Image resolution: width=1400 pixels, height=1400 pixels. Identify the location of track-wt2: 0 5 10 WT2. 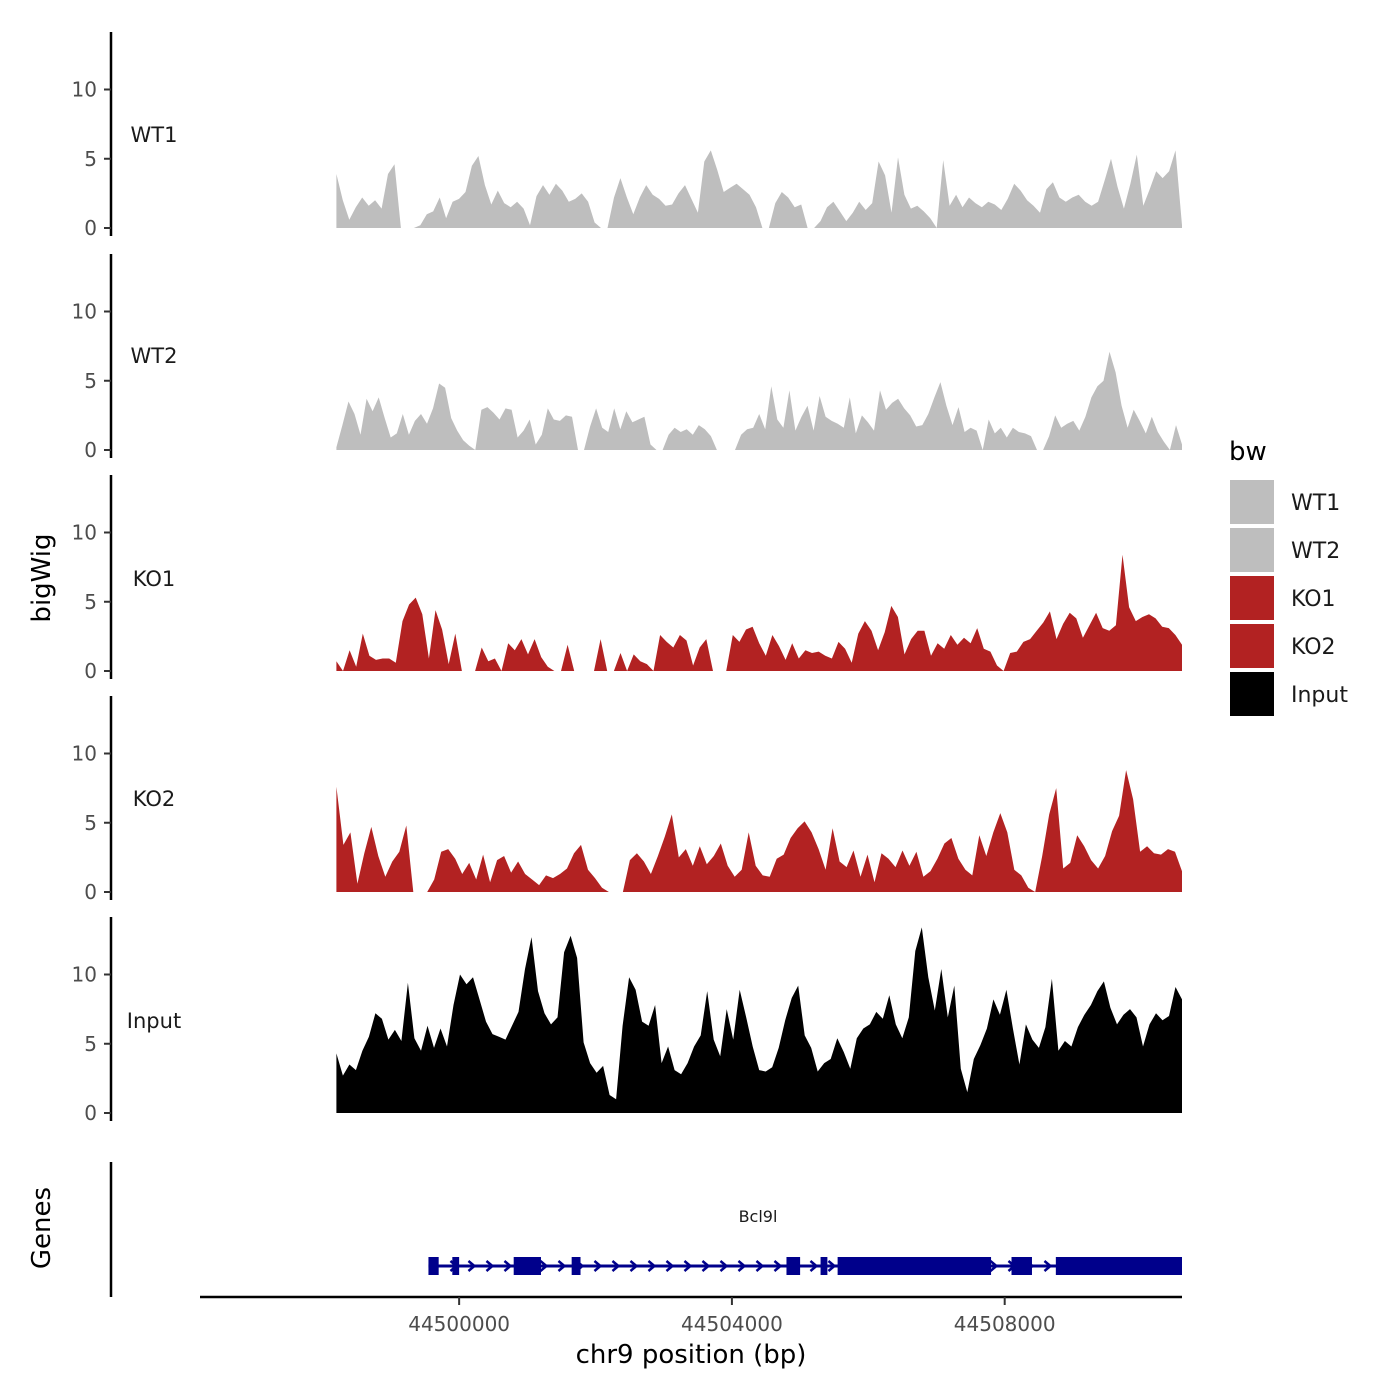
(627, 358).